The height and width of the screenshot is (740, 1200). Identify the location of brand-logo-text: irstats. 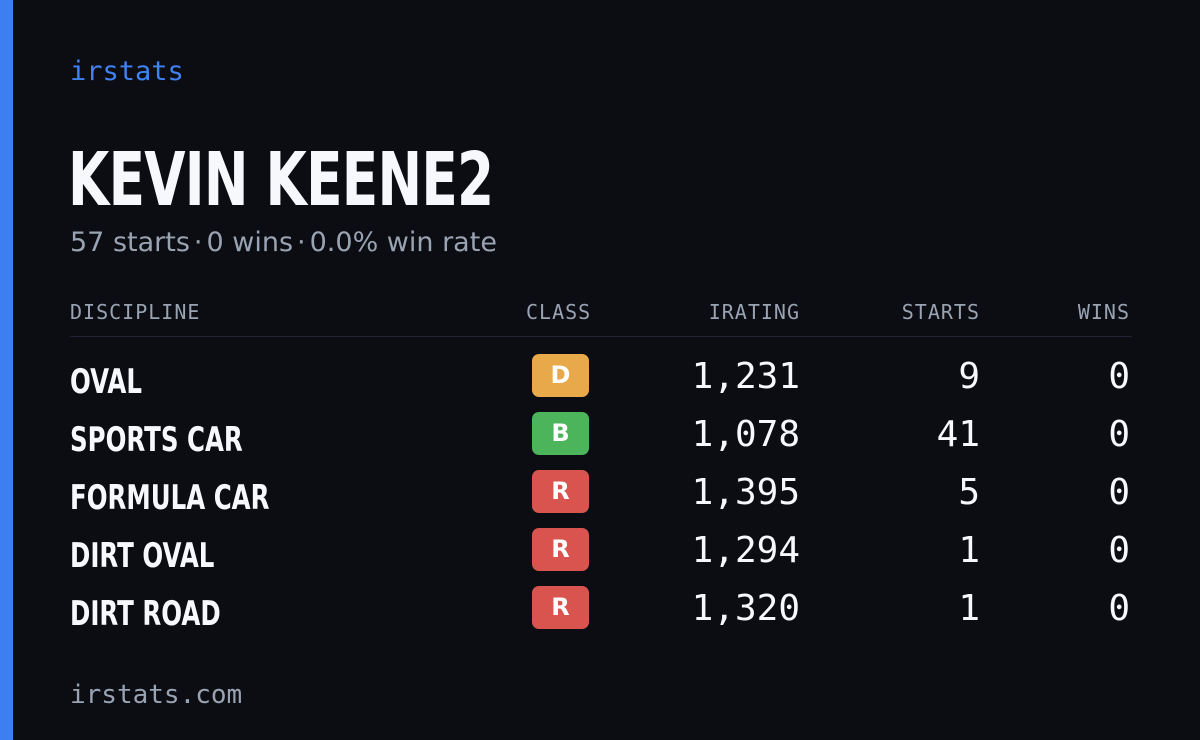
(127, 71).